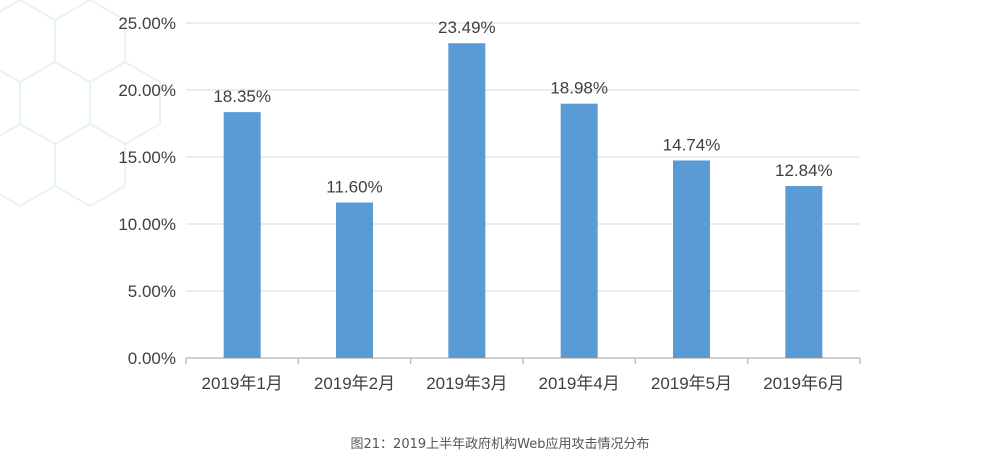 The height and width of the screenshot is (471, 1000). I want to click on y-tick-label: 15.00%, so click(147, 157).